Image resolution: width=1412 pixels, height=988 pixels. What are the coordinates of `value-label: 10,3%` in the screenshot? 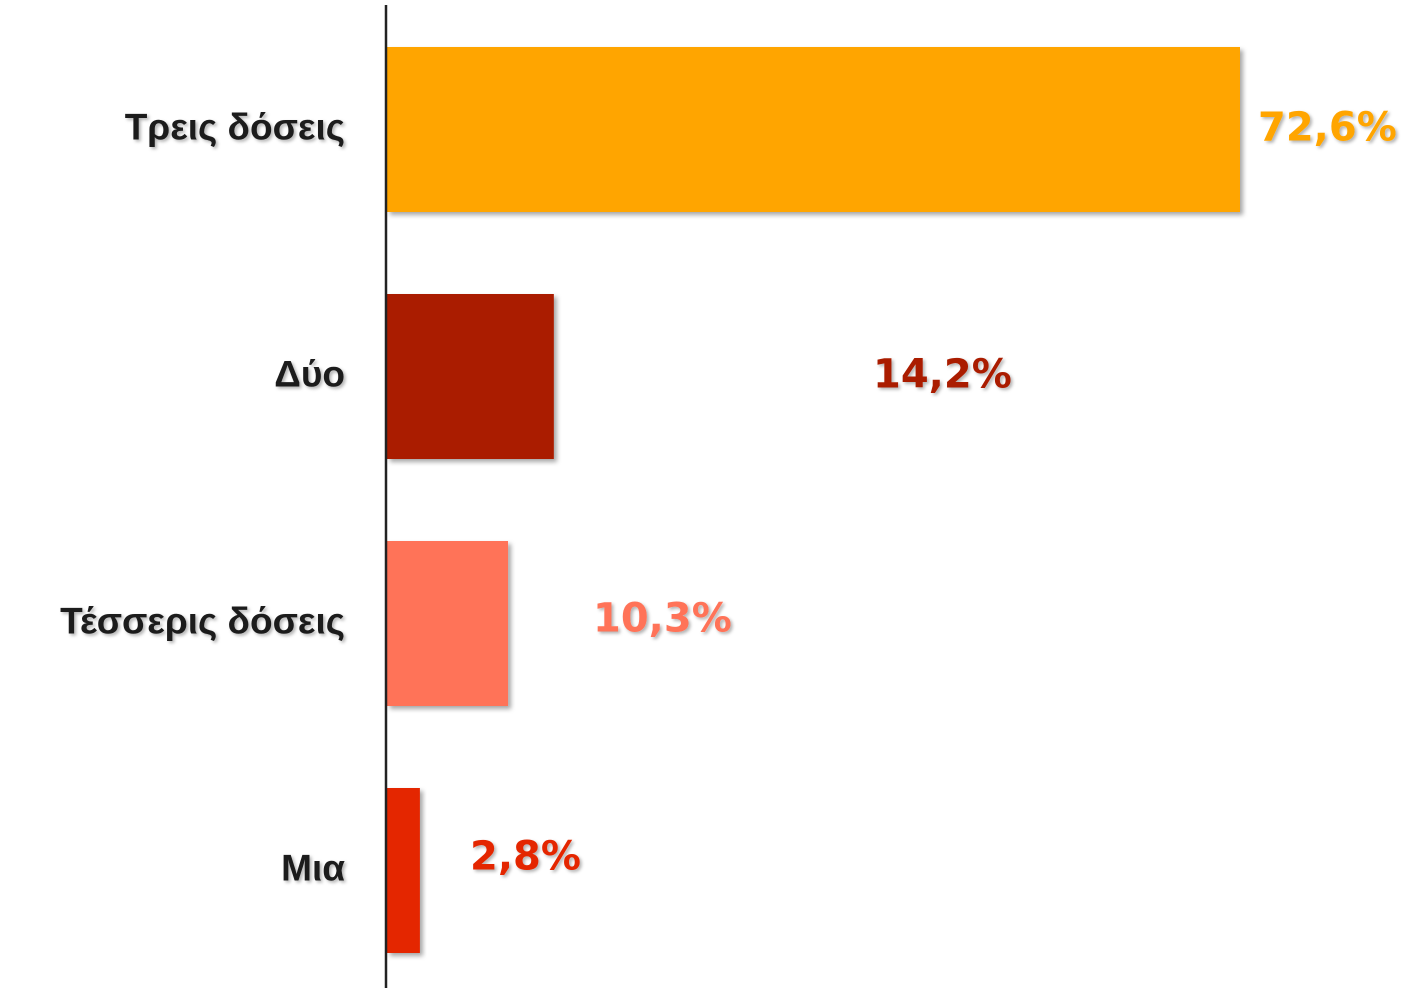 It's located at (662, 619).